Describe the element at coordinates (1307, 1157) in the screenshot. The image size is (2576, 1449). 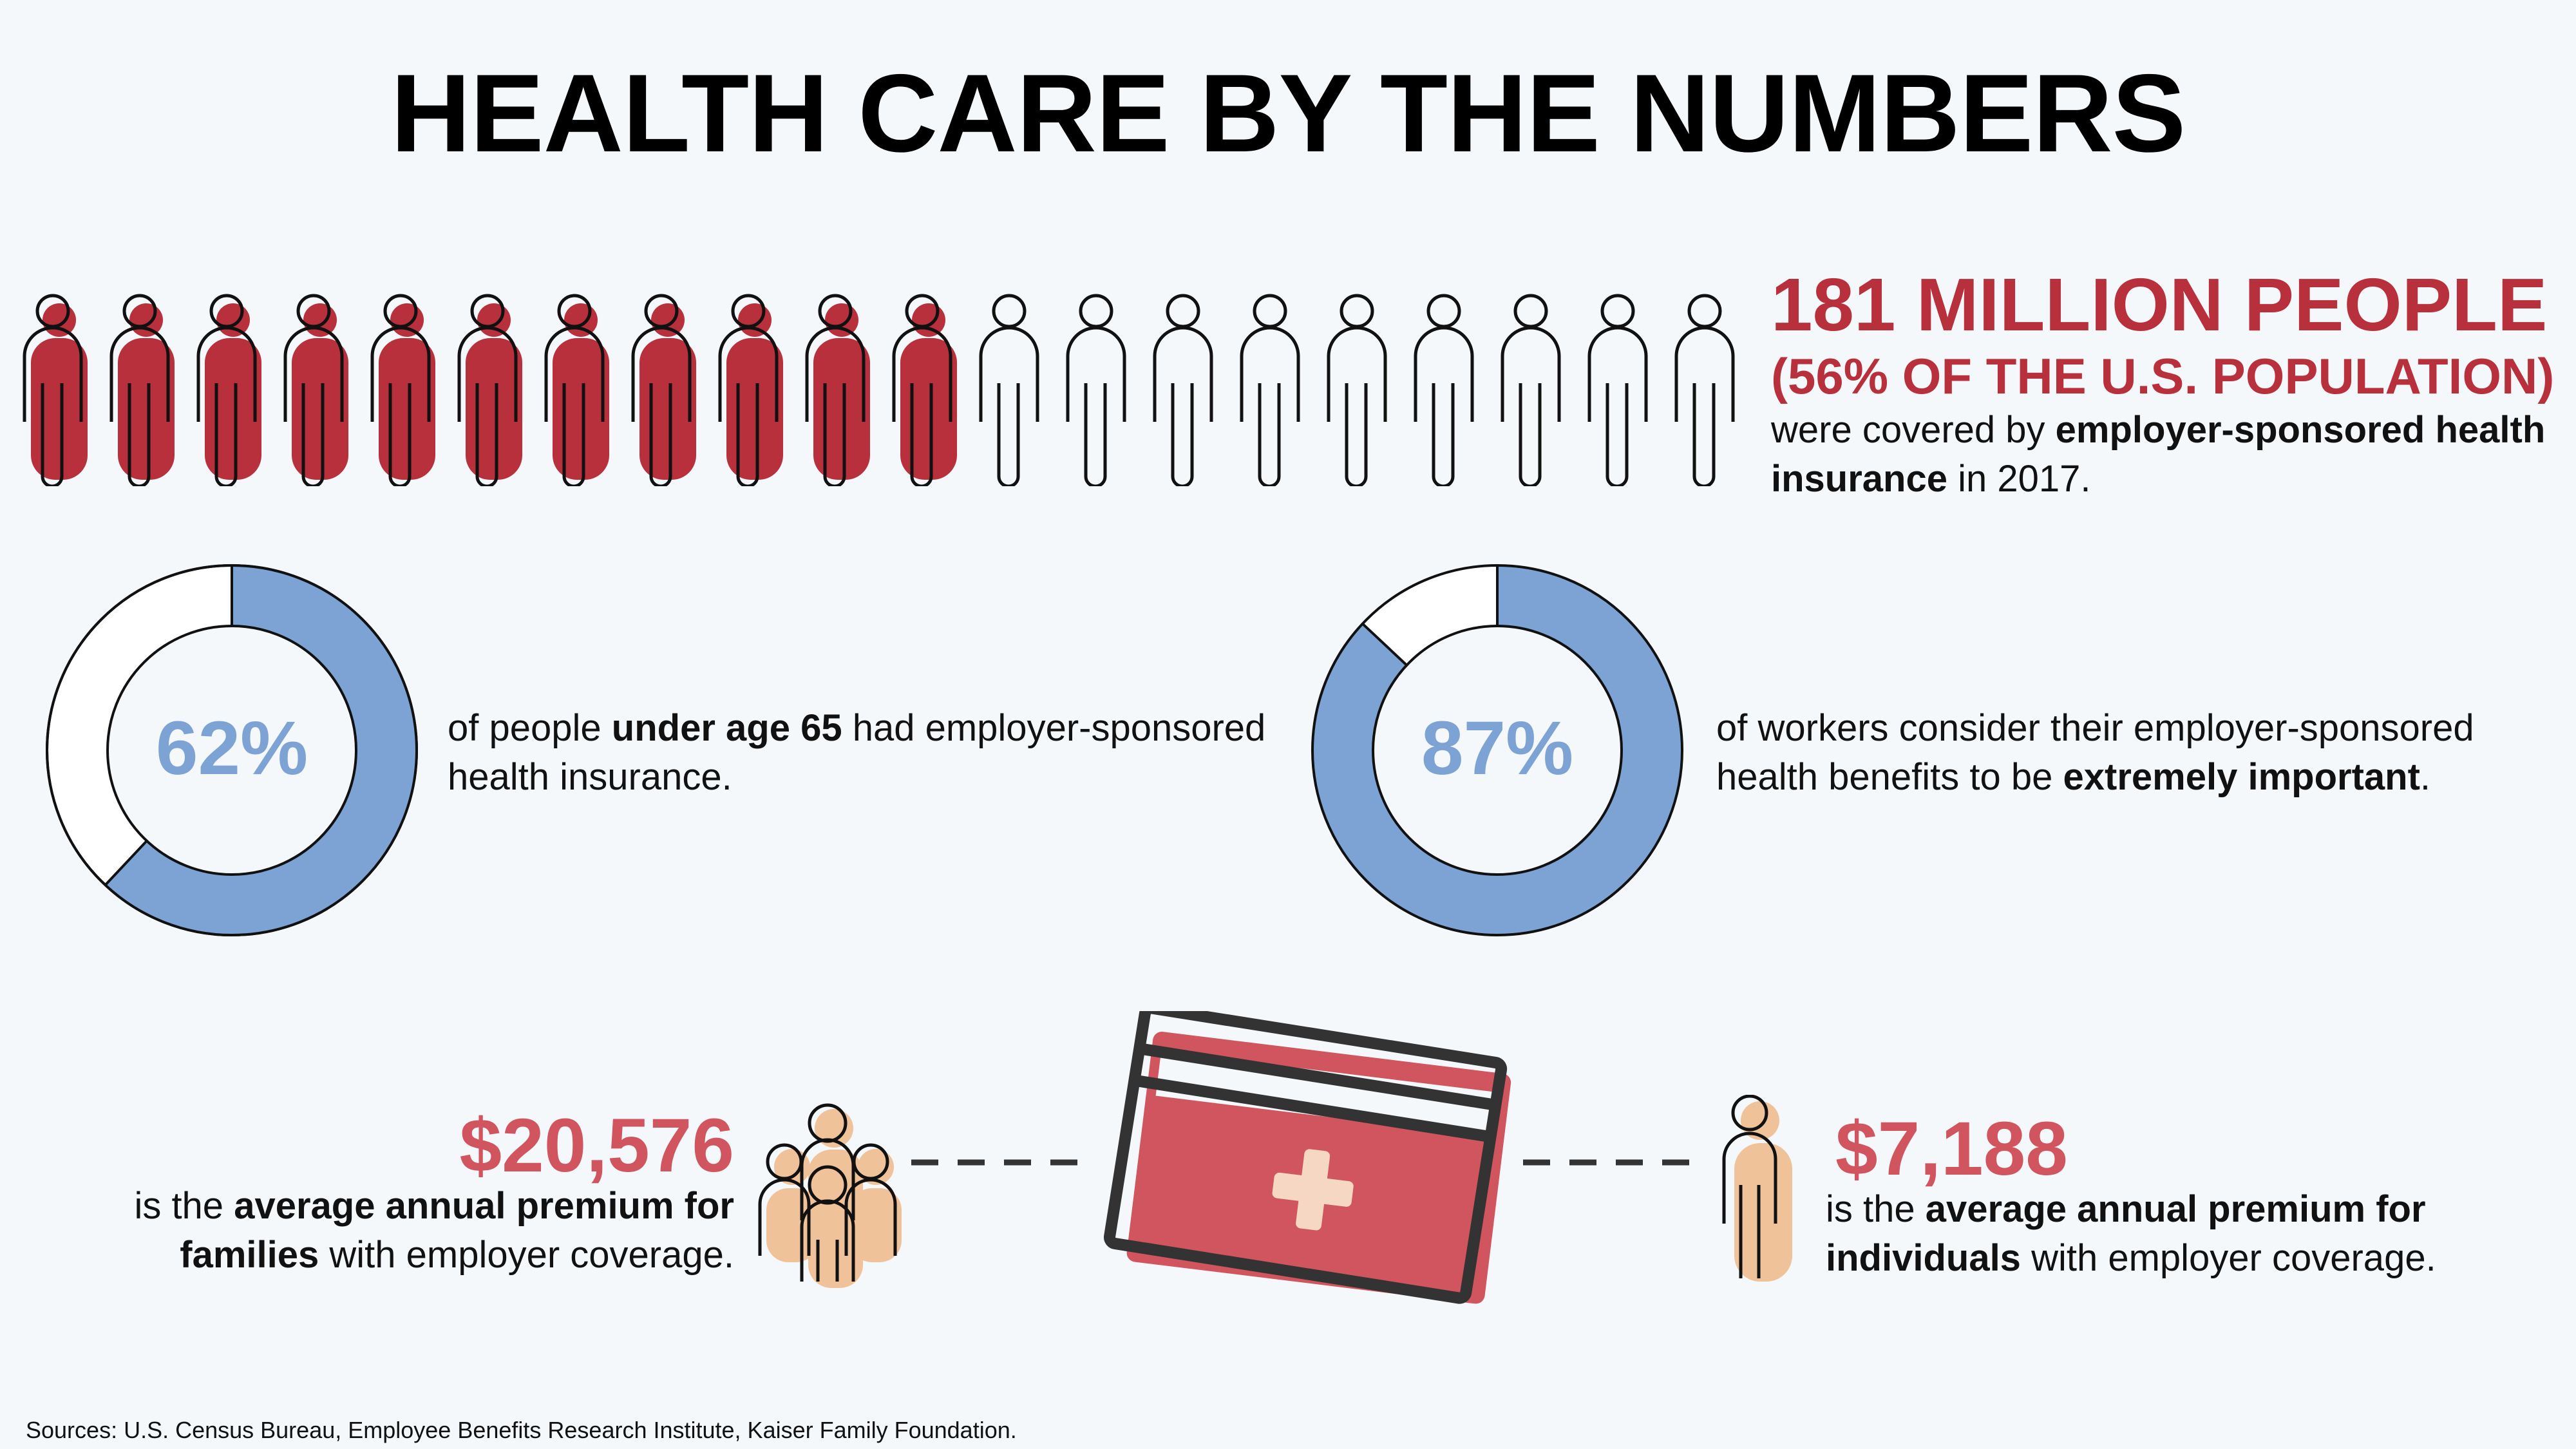
I see `insurance-card-icon` at that location.